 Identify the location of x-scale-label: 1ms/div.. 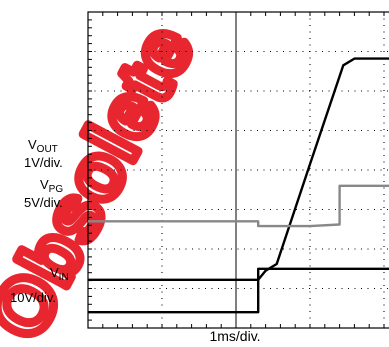
(235, 336).